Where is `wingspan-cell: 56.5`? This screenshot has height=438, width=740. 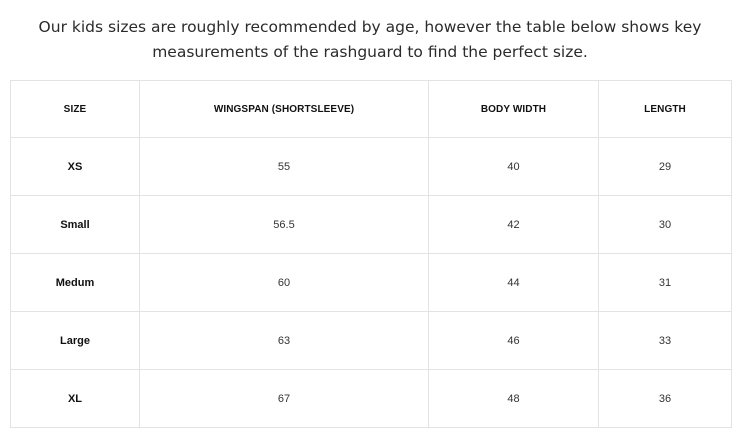 wingspan-cell: 56.5 is located at coordinates (284, 224).